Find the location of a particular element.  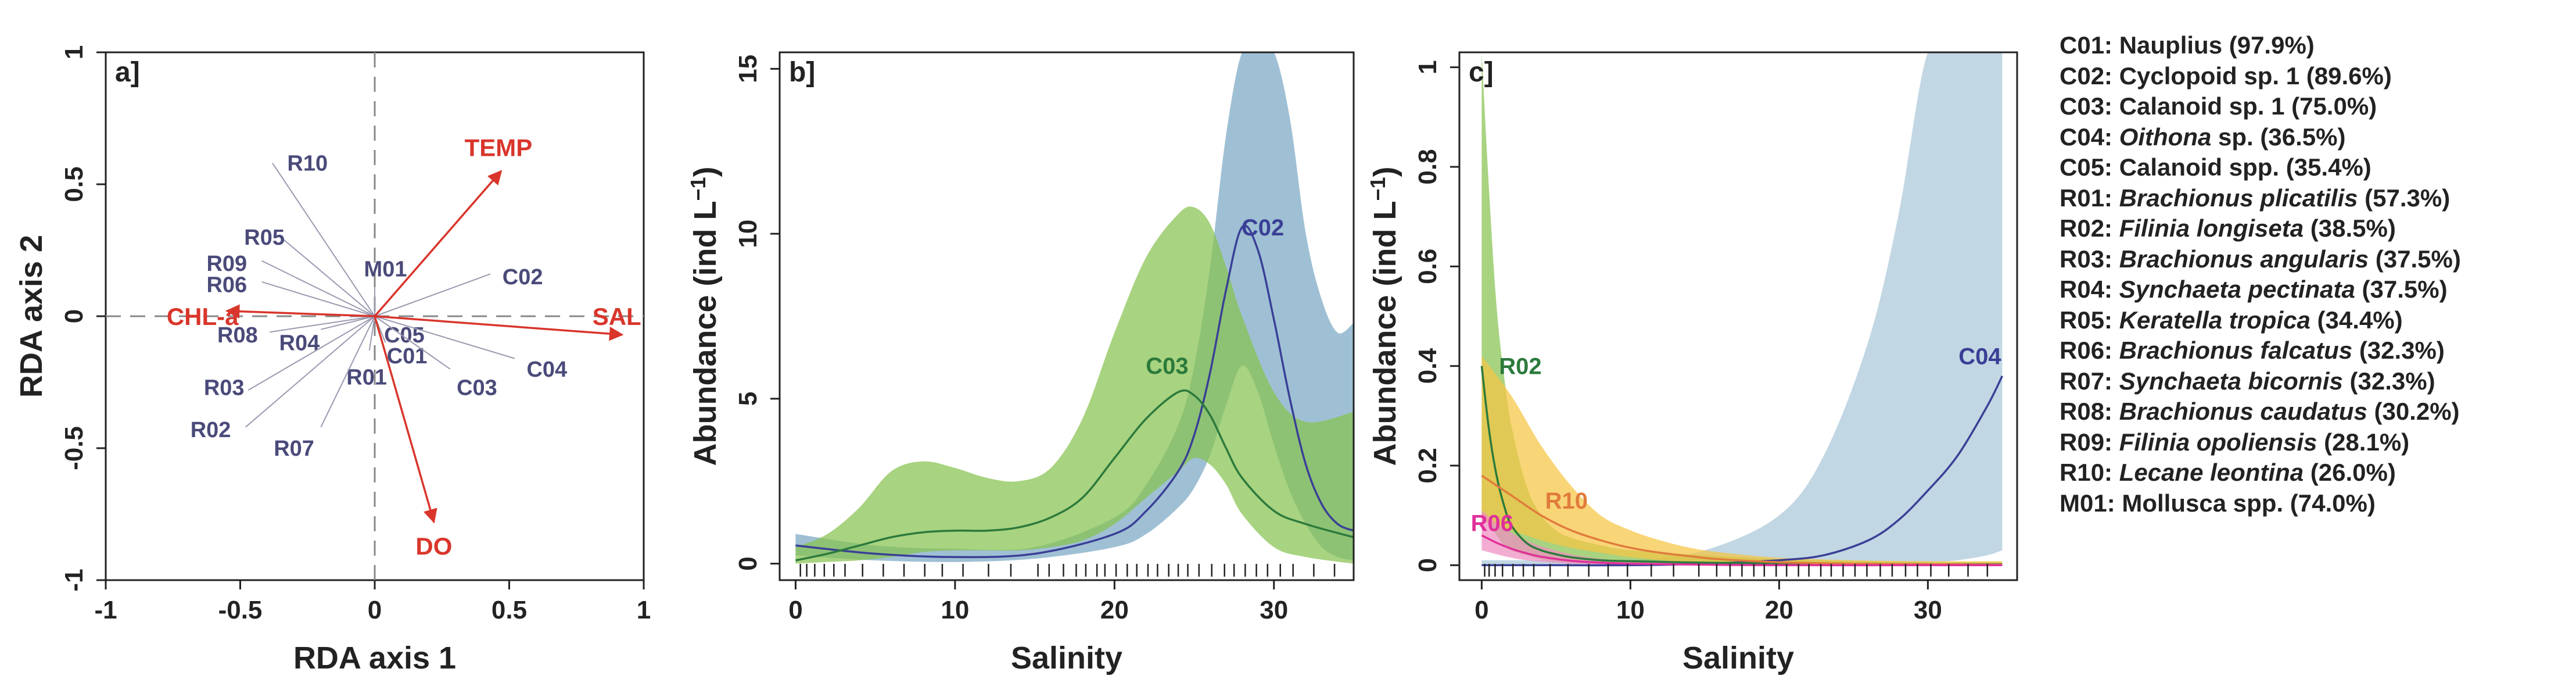

legend-item-r07: R07: Synchaeta bicornis (32.3%) is located at coordinates (2315, 381).